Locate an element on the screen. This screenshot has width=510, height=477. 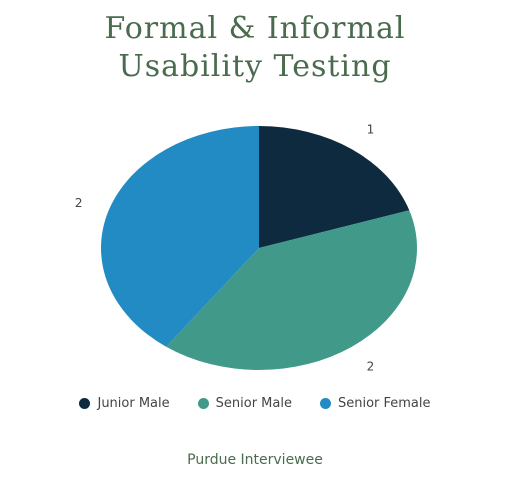
legend-swatch-senior-female is located at coordinates (325, 403).